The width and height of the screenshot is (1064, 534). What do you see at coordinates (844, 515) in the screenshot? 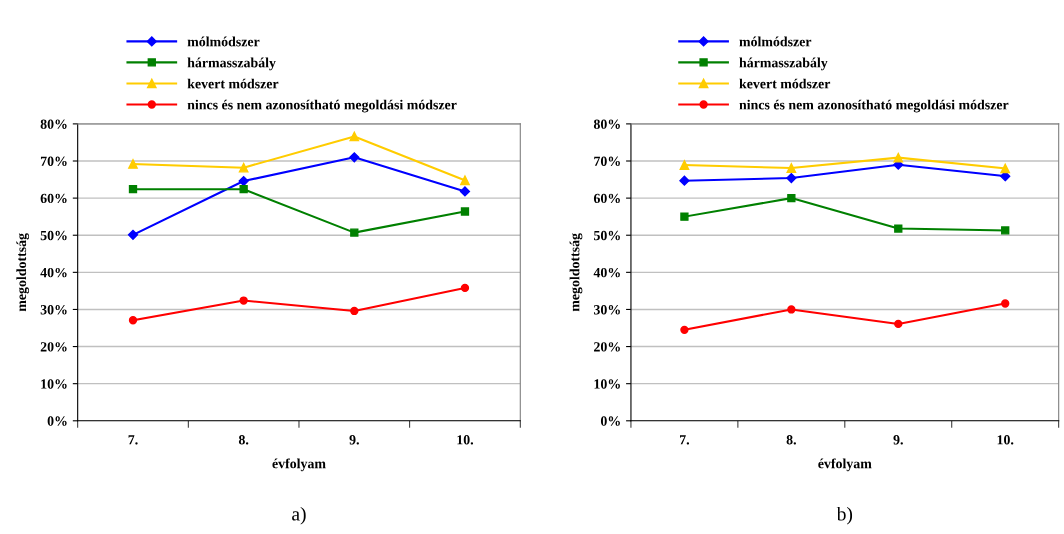
I see `text: b)` at bounding box center [844, 515].